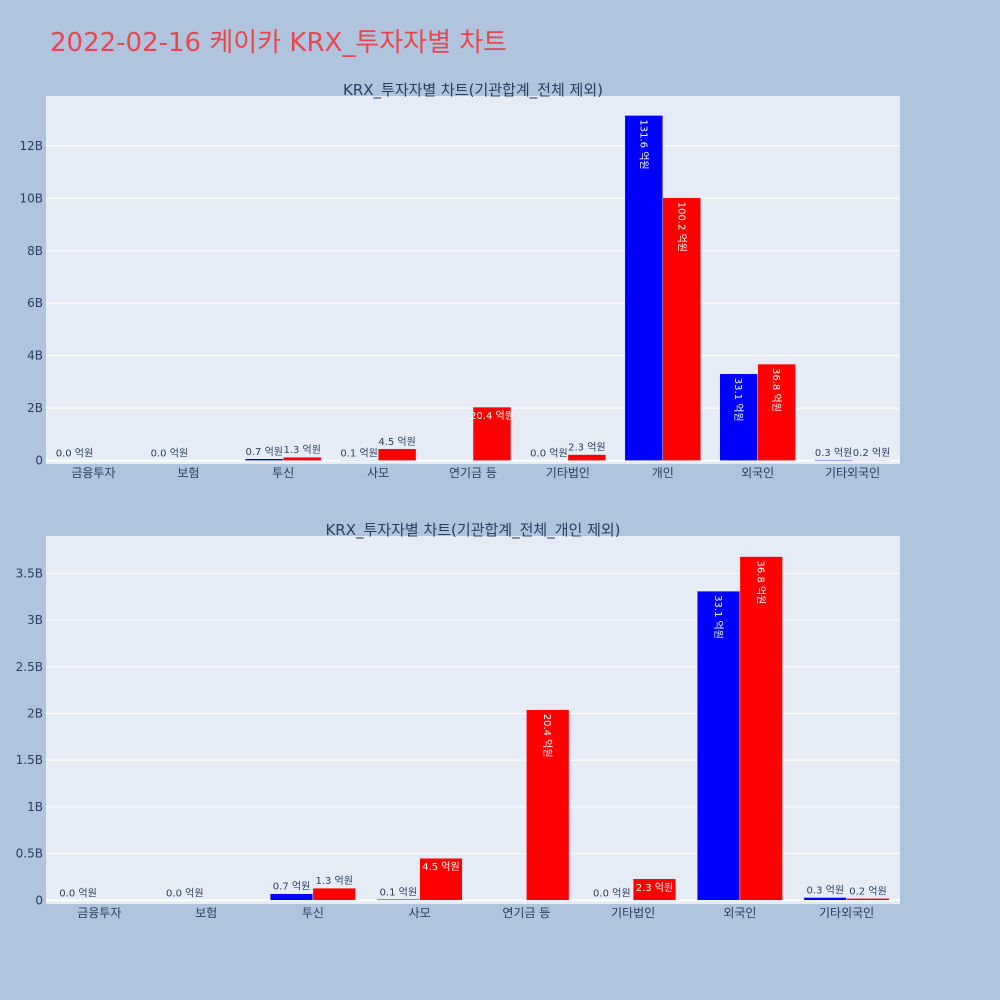  What do you see at coordinates (29, 573) in the screenshot?
I see `y-tick-label: 3.5B` at bounding box center [29, 573].